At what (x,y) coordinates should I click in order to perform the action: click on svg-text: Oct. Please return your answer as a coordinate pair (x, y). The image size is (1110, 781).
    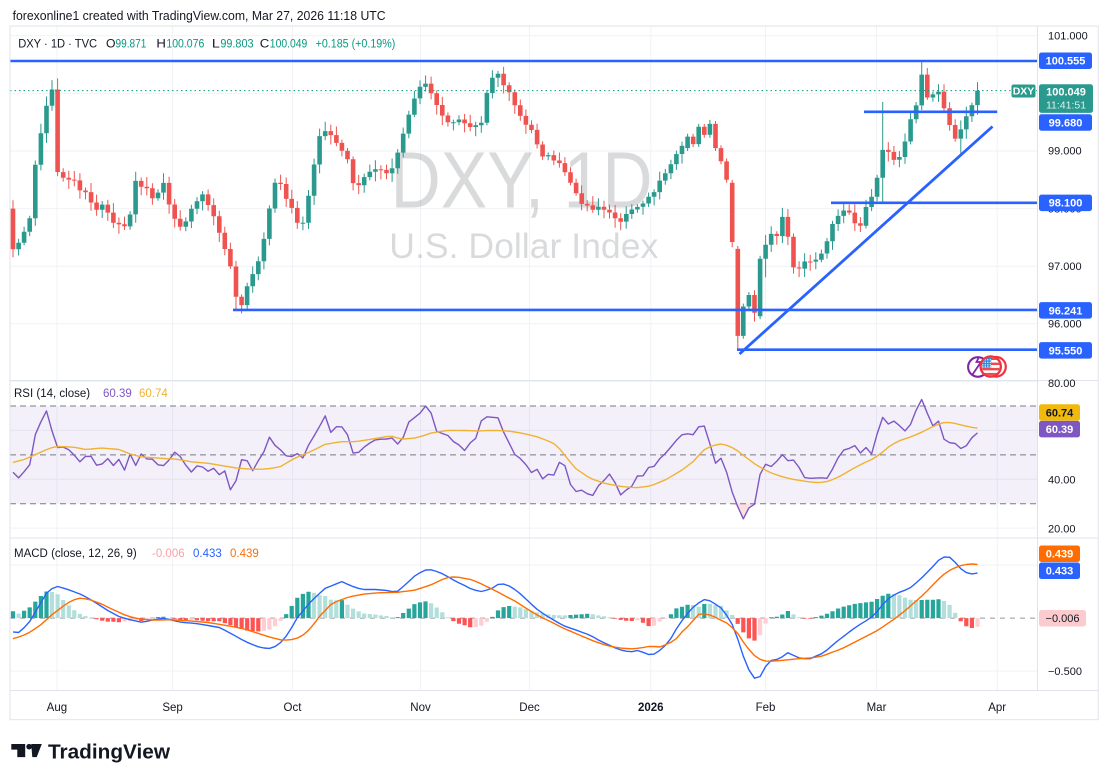
    Looking at the image, I should click on (293, 708).